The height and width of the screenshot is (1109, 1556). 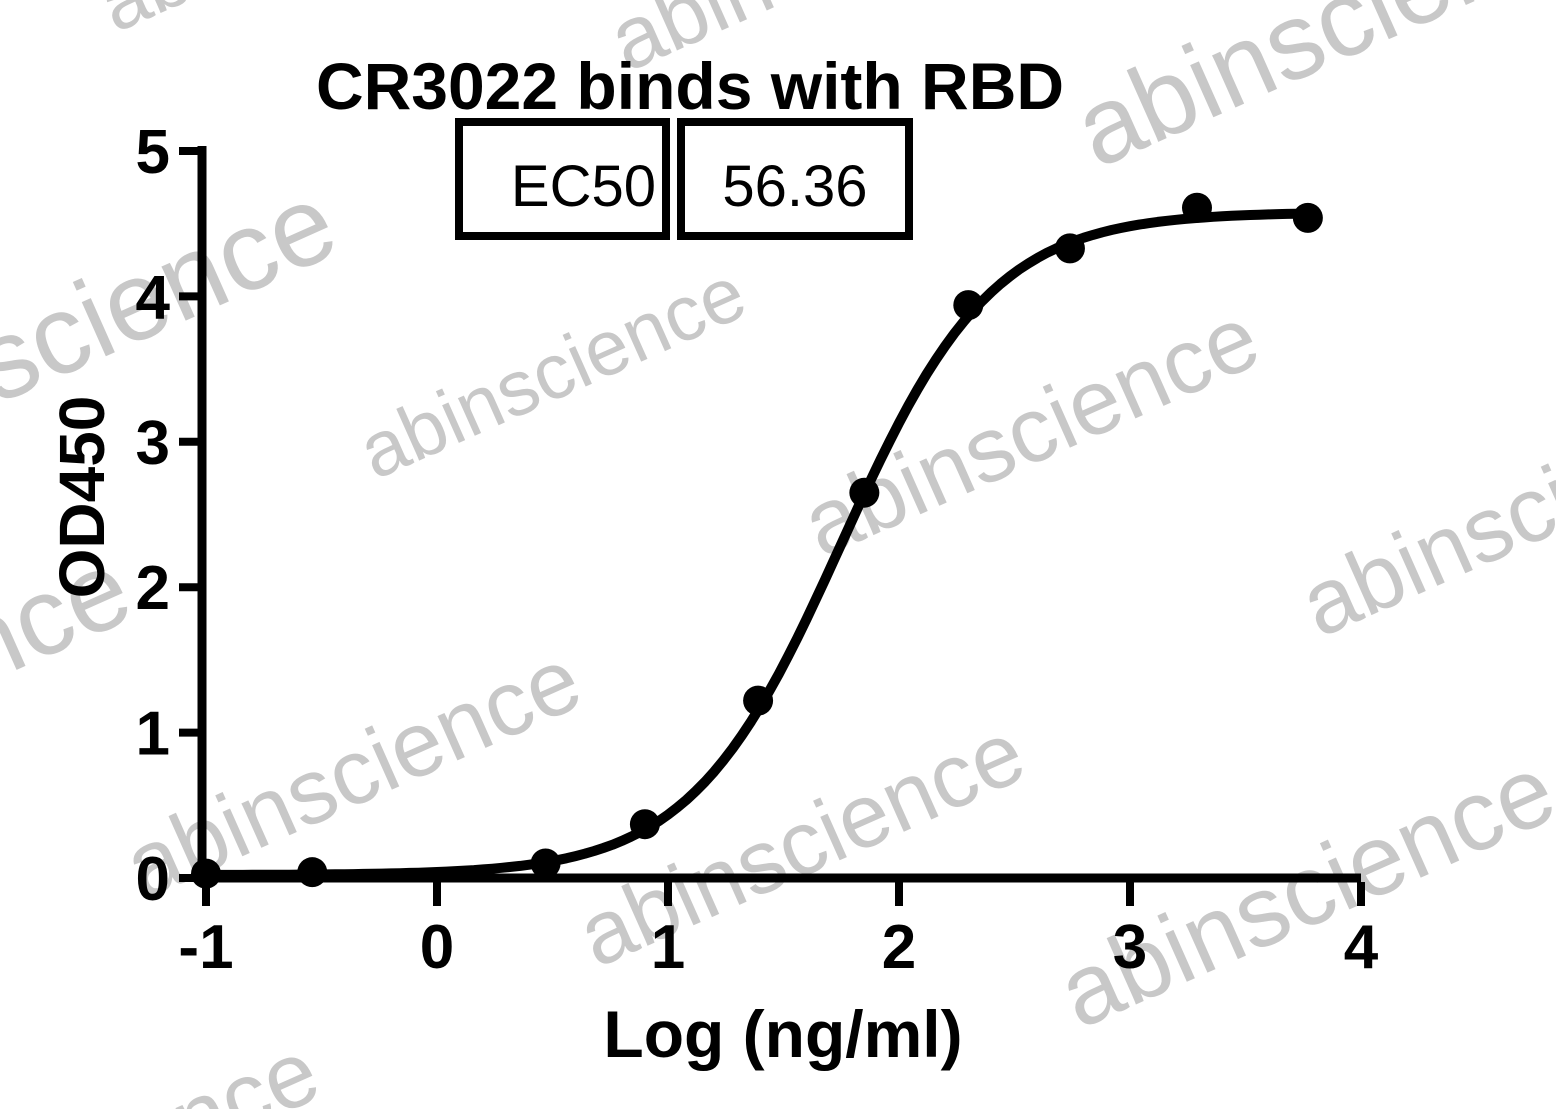 What do you see at coordinates (205, 947) in the screenshot?
I see `x-tick-label: -1` at bounding box center [205, 947].